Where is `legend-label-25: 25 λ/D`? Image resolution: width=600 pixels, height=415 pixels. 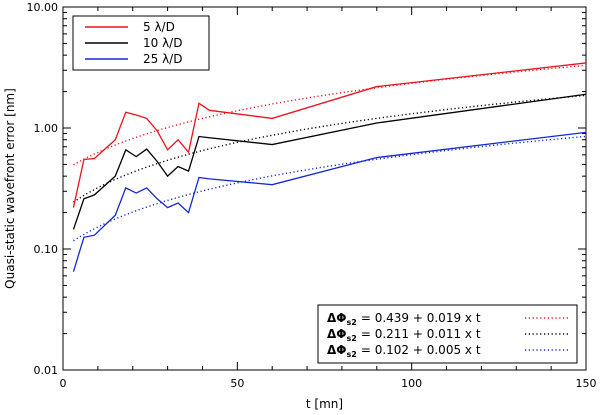
legend-label-25: 25 λ/D is located at coordinates (162, 59).